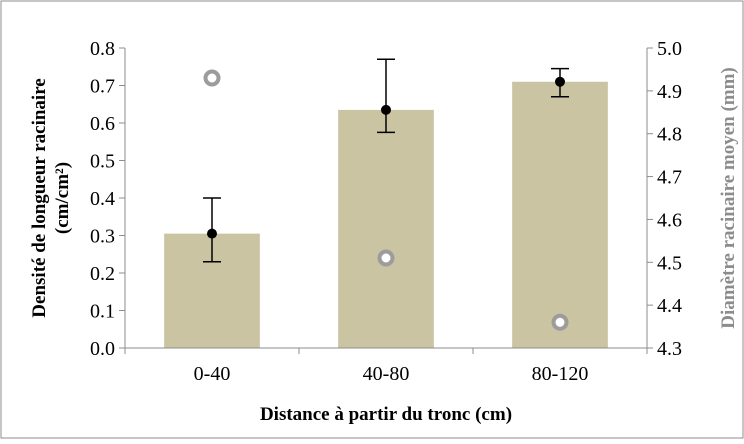  Describe the element at coordinates (664, 199) in the screenshot. I see `right-y-ticks: 4.3 4.4 4.5 4.6 4.7 4.8 4.9 5.0` at that location.